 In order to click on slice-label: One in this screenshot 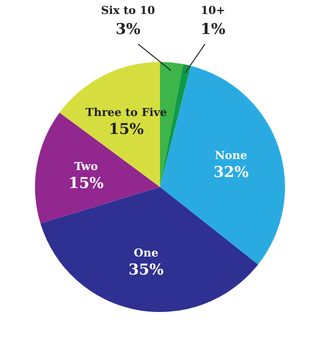, I will do `click(146, 253)`.